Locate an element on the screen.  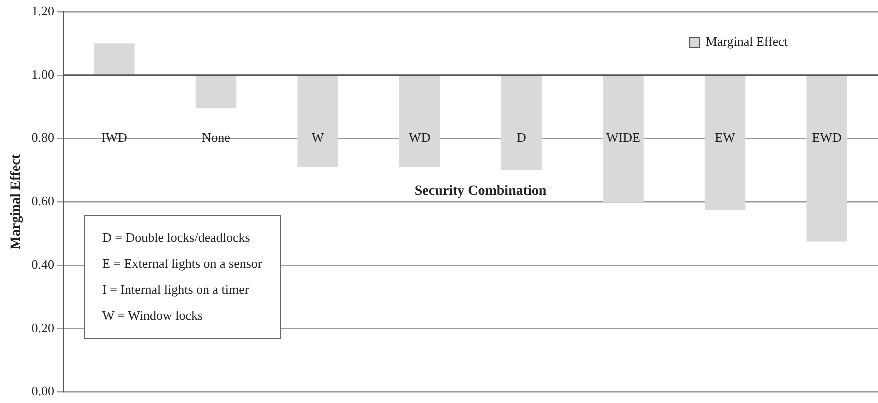
y-tick-label: 0.80 is located at coordinates (43, 138).